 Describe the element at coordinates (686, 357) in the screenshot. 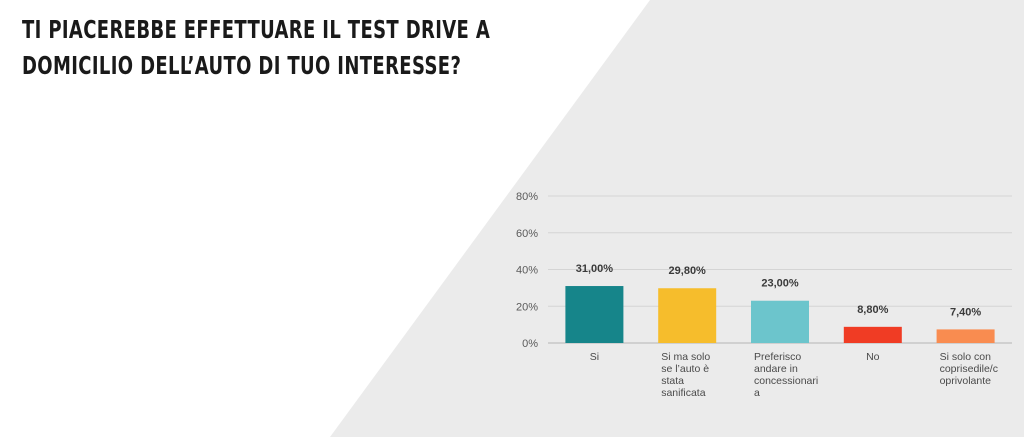

I see `category-label-line: Si ma solo` at that location.